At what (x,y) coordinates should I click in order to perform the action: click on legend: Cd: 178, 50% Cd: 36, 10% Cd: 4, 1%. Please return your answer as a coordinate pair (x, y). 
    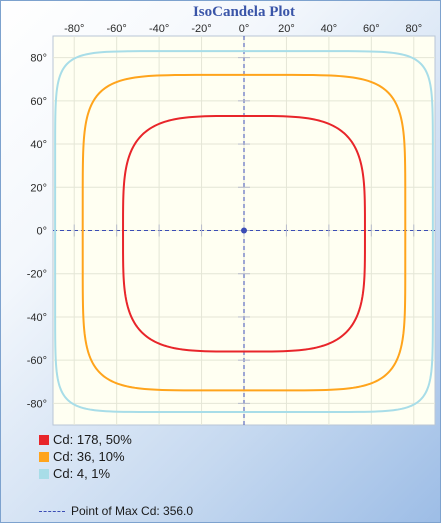
    Looking at the image, I should click on (85, 456).